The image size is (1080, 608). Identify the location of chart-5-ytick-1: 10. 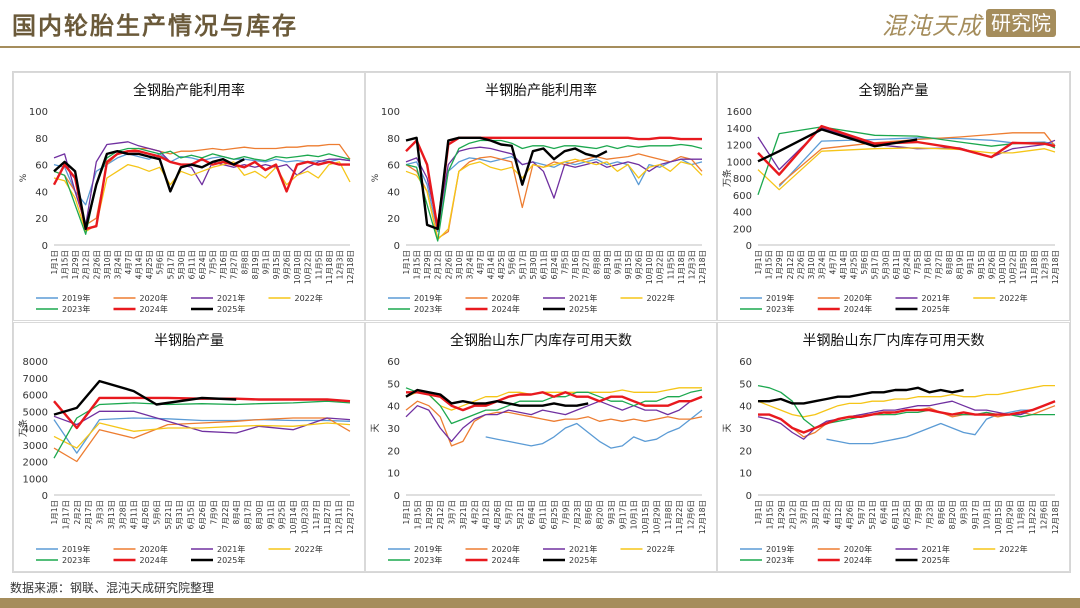
(745, 474).